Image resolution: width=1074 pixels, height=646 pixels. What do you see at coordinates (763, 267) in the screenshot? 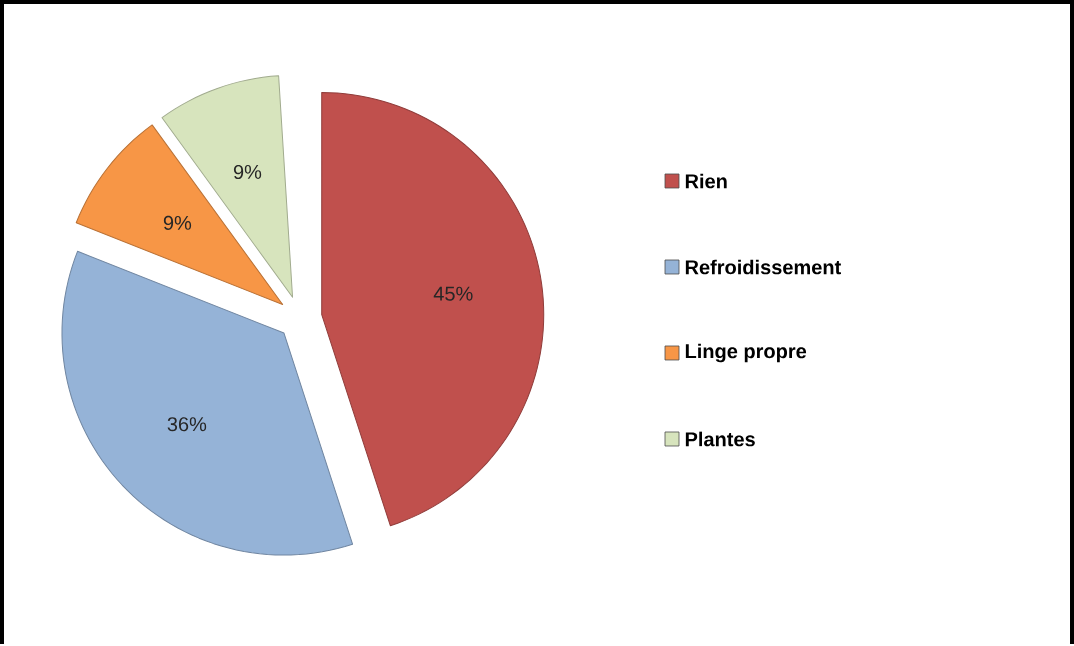
I see `legend-label: Refroidissement` at bounding box center [763, 267].